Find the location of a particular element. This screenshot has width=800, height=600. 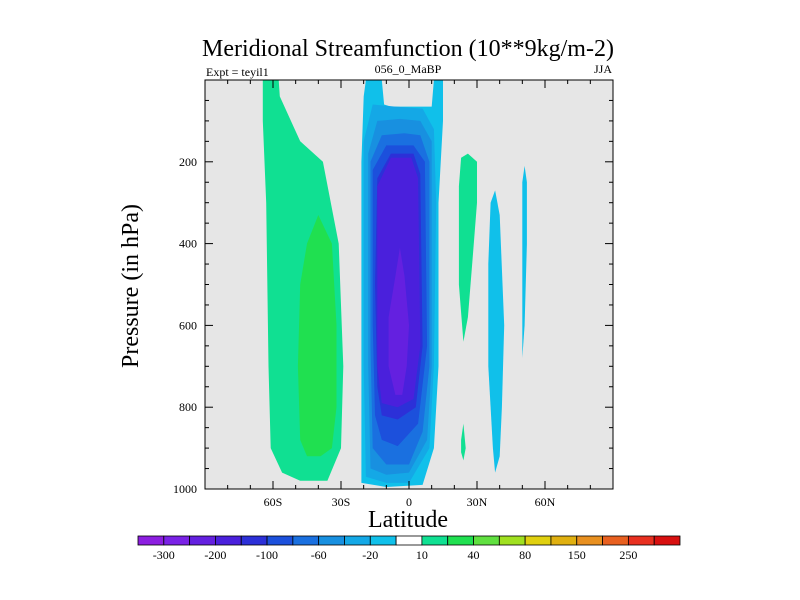

colorbar-label: 250 is located at coordinates (628, 555).